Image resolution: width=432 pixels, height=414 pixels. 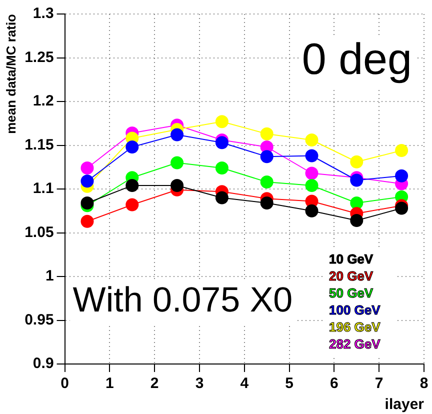 What do you see at coordinates (110, 383) in the screenshot?
I see `x-tick-label: 1` at bounding box center [110, 383].